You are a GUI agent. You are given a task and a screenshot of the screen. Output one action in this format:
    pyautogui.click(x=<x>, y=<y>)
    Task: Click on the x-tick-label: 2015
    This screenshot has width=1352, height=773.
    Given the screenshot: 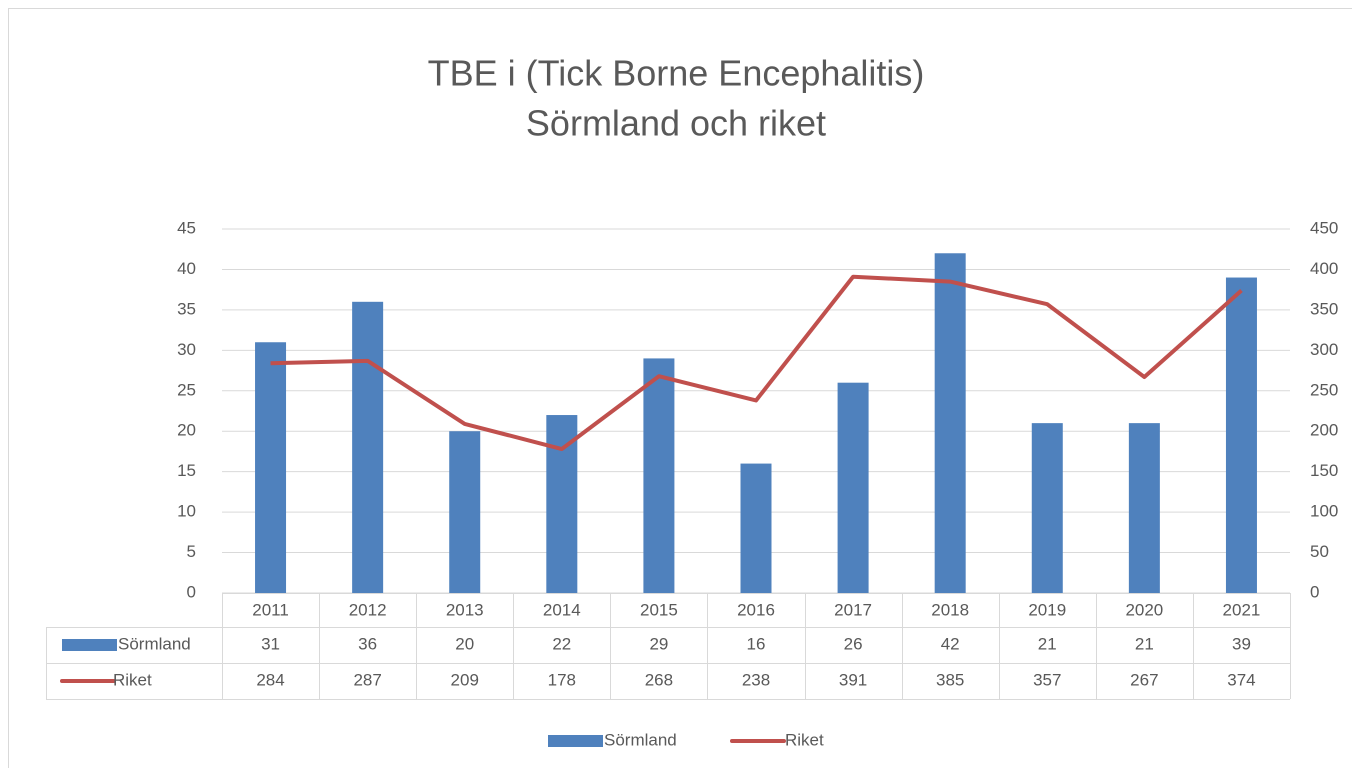 What is the action you would take?
    pyautogui.click(x=659, y=609)
    